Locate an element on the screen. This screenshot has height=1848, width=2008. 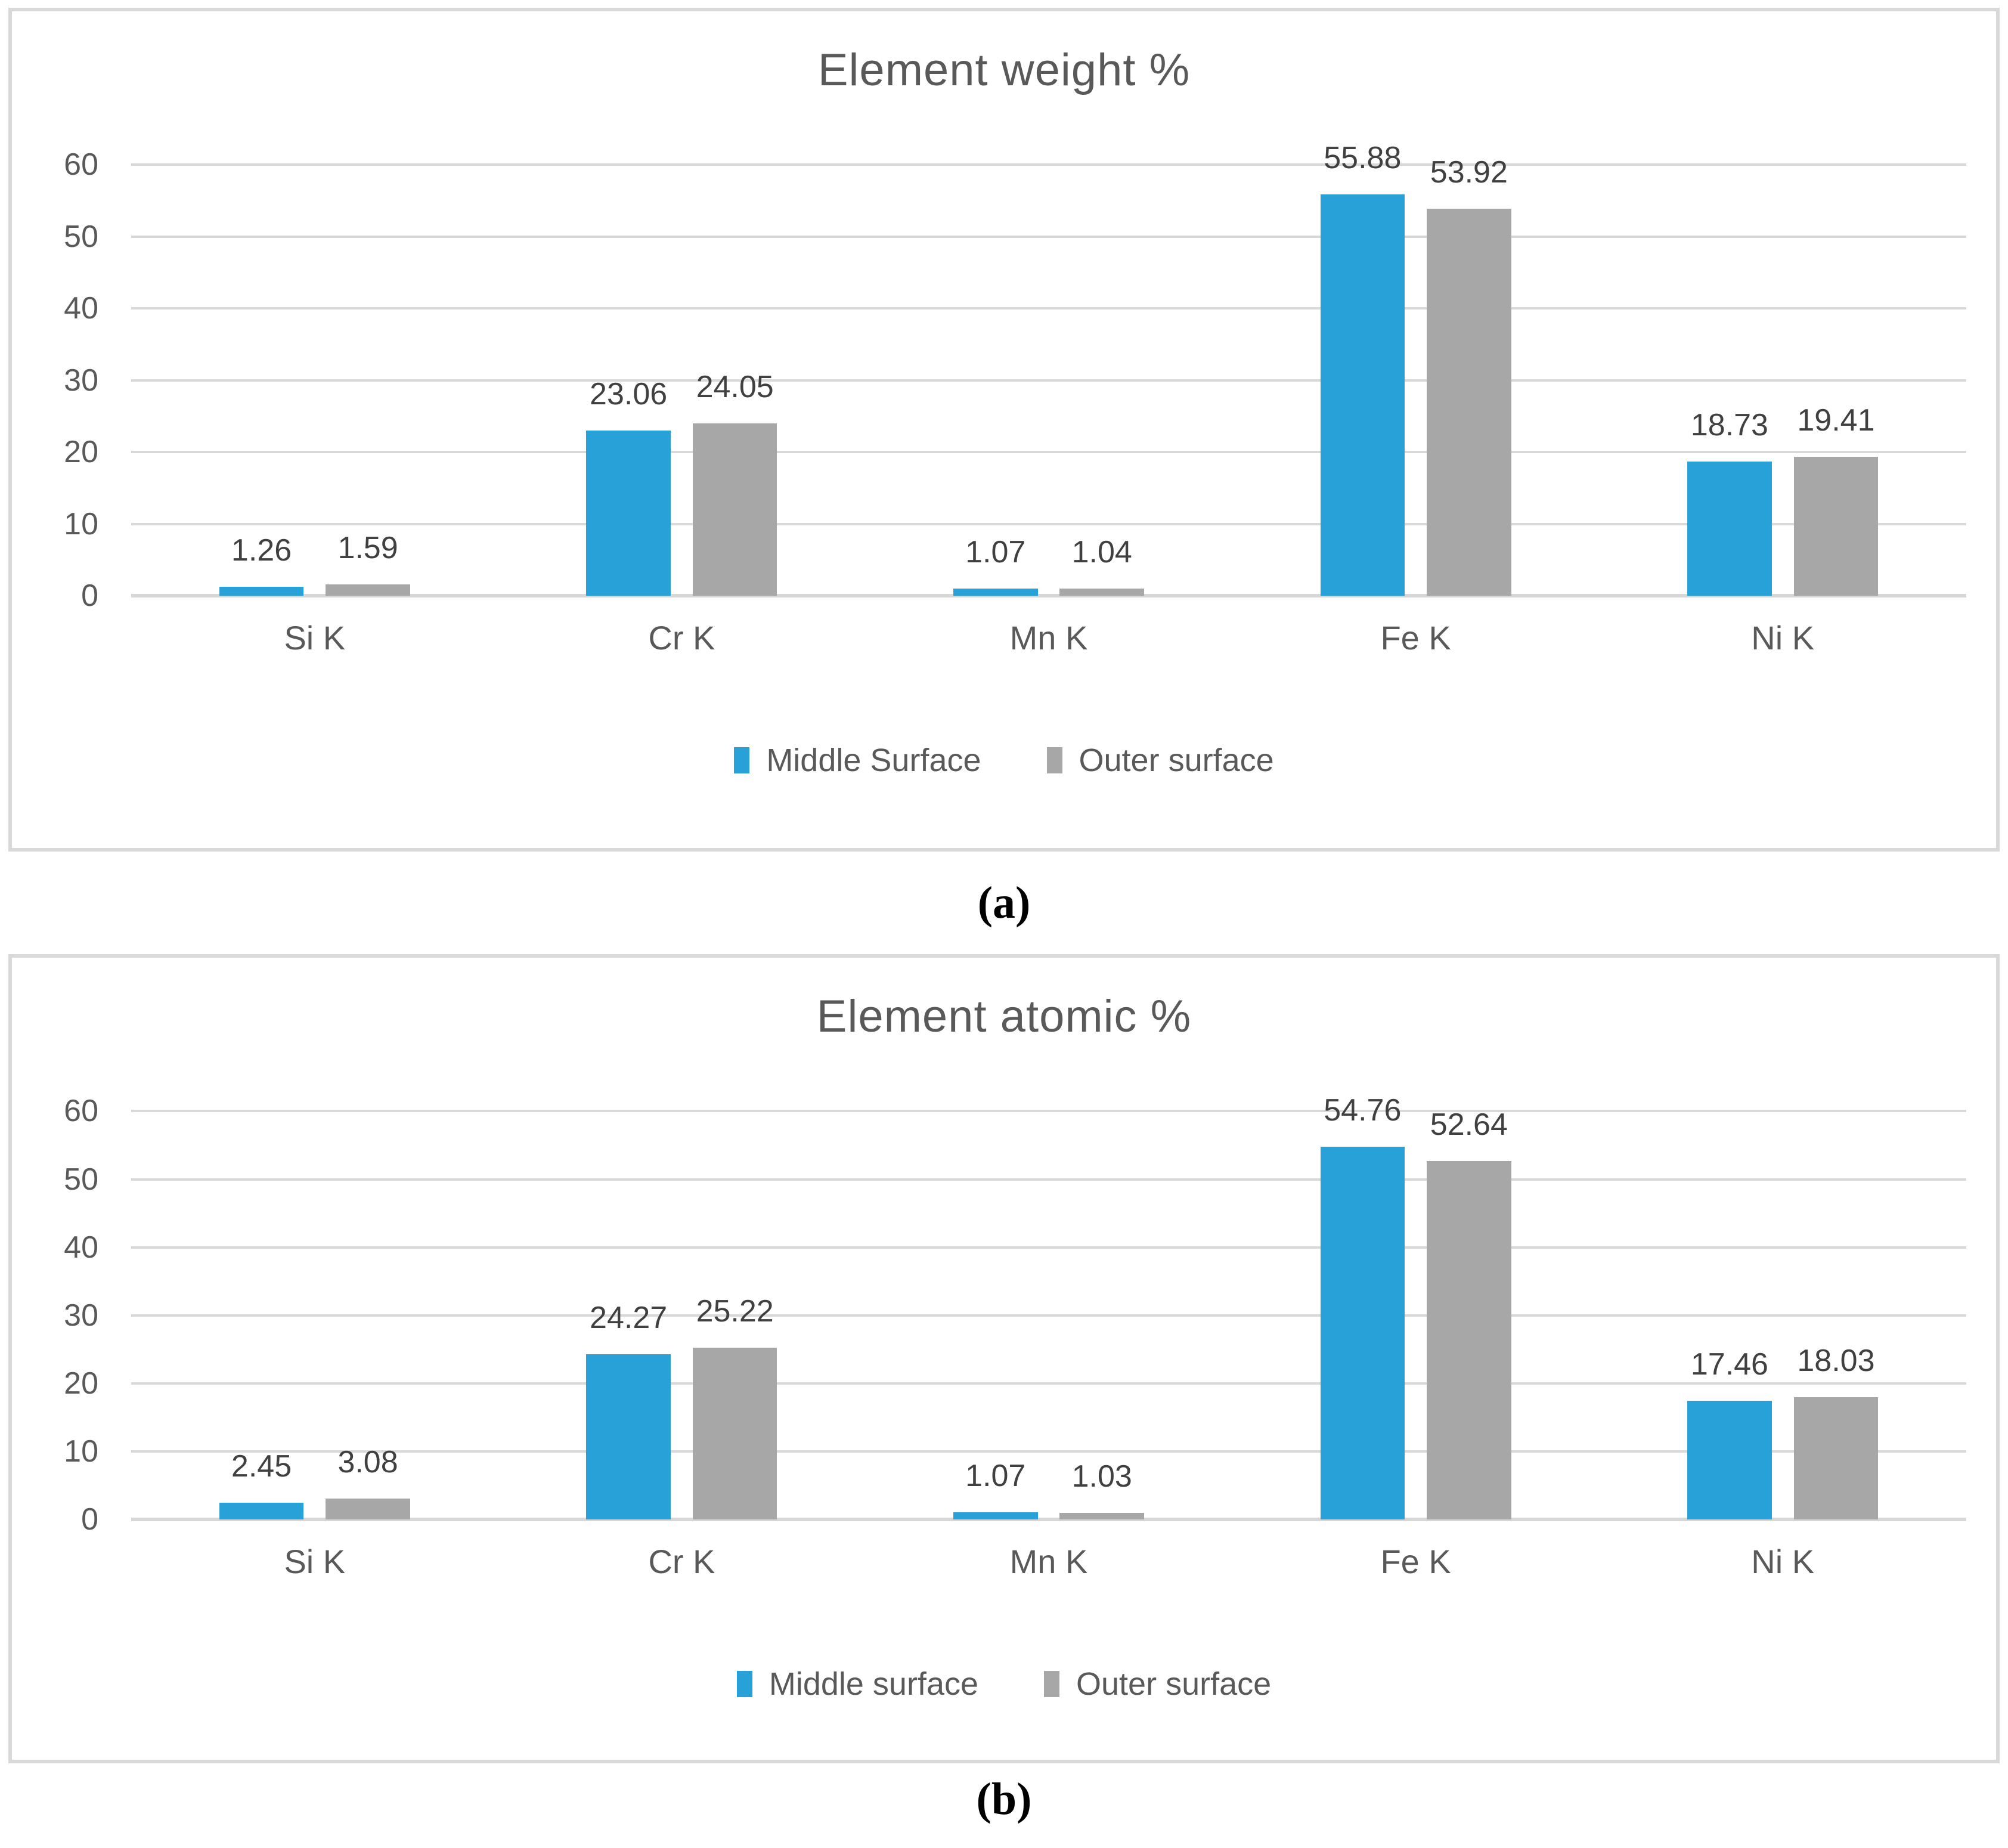
value-label-outer-surface-fe-k: 52.64 is located at coordinates (1469, 1125).